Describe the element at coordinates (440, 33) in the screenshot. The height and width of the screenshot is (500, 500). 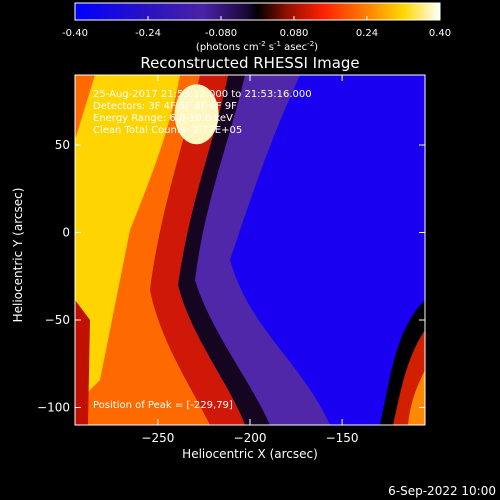
I see `colorbar-tick-label: 0.40` at that location.